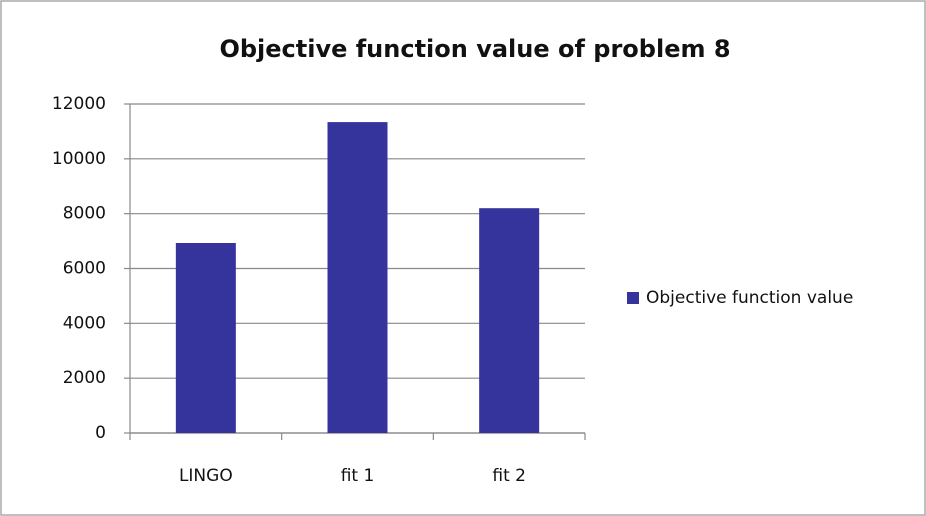 The width and height of the screenshot is (926, 516). What do you see at coordinates (633, 298) in the screenshot?
I see `legend-swatch` at bounding box center [633, 298].